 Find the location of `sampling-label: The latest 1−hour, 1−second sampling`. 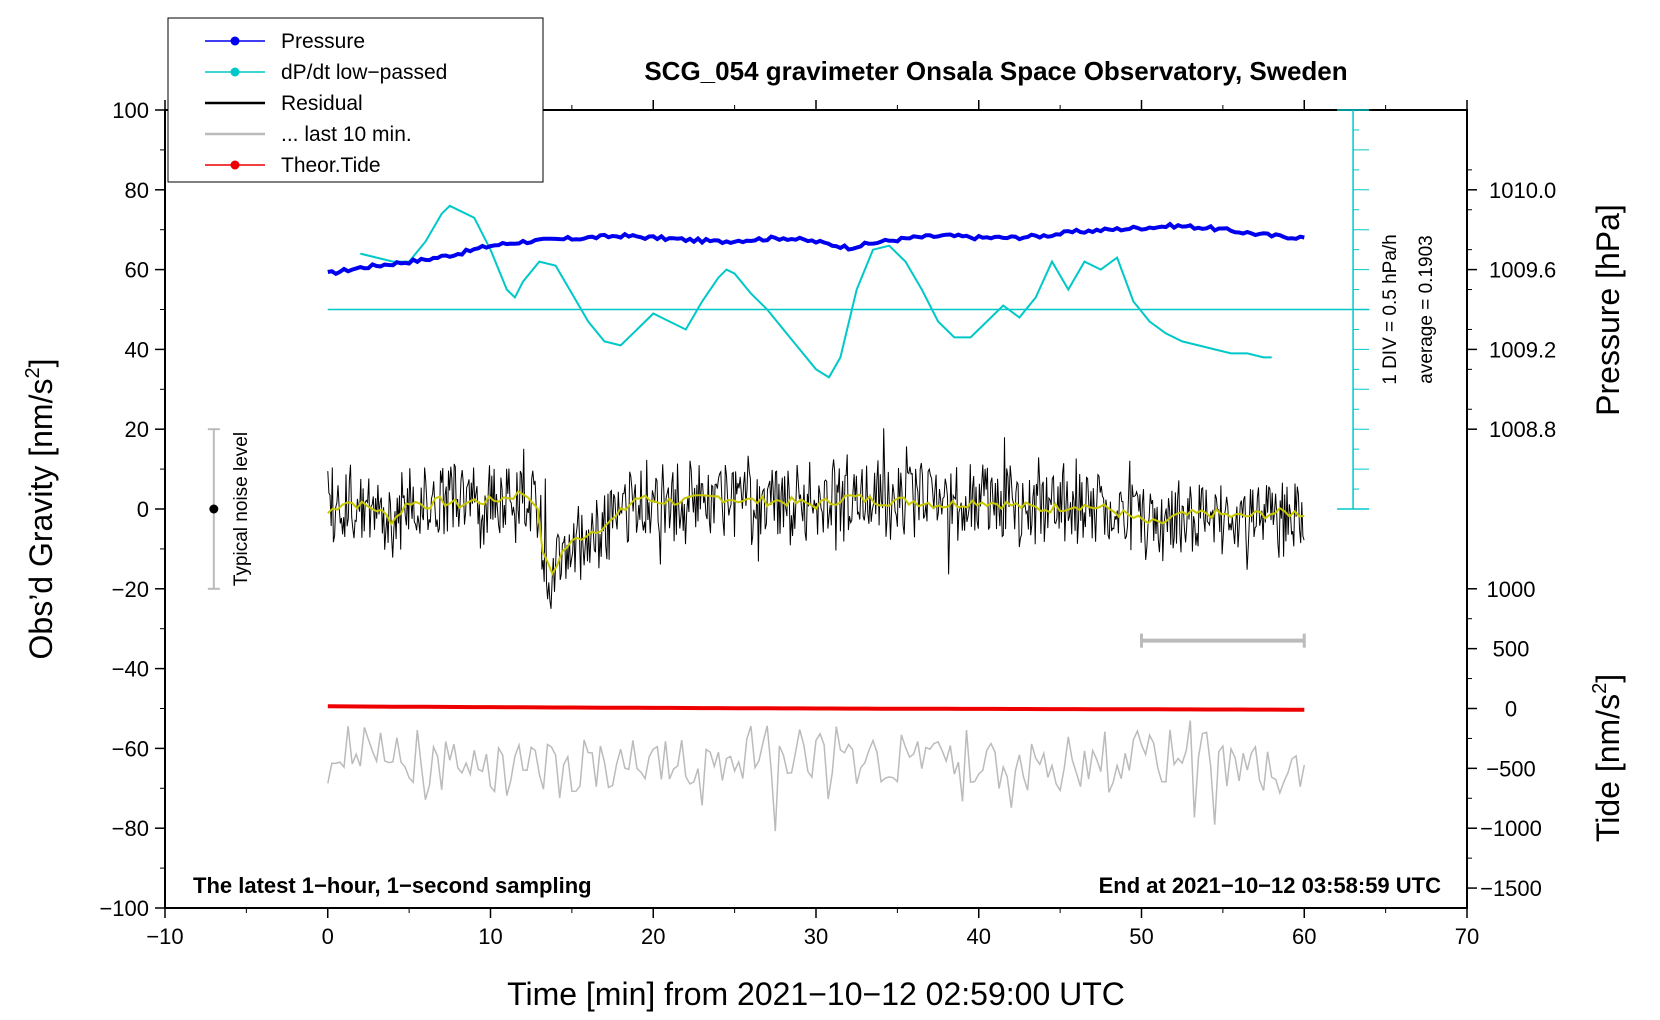

sampling-label: The latest 1−hour, 1−second sampling is located at coordinates (392, 885).